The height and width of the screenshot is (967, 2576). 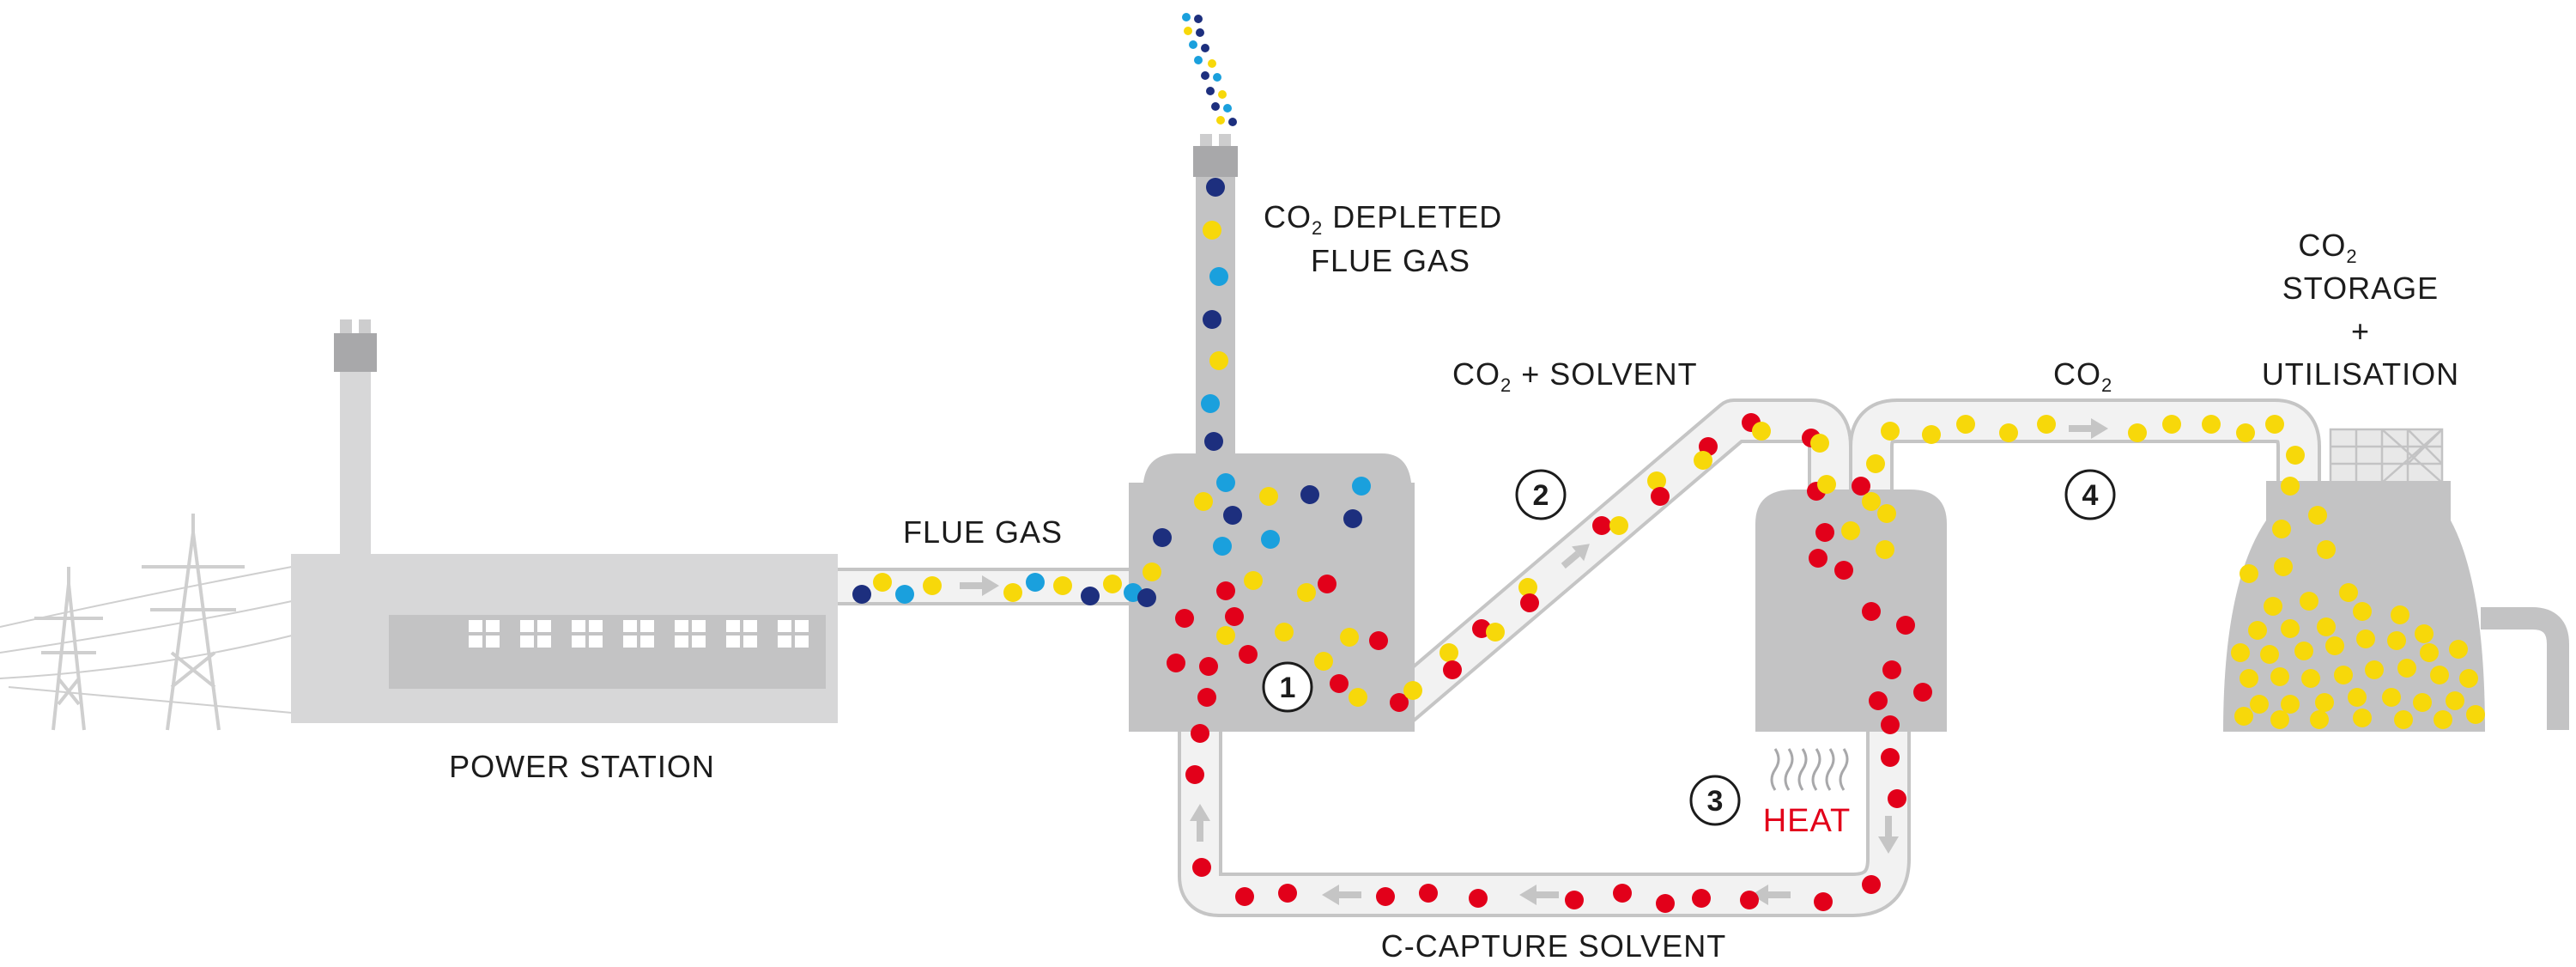 I want to click on step-marker-3: 3, so click(x=1715, y=800).